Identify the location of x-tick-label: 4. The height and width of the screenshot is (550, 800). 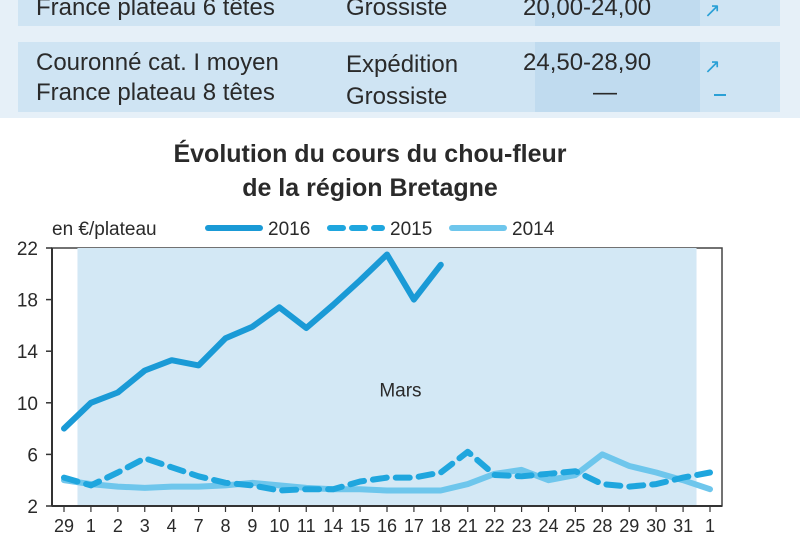
(172, 526).